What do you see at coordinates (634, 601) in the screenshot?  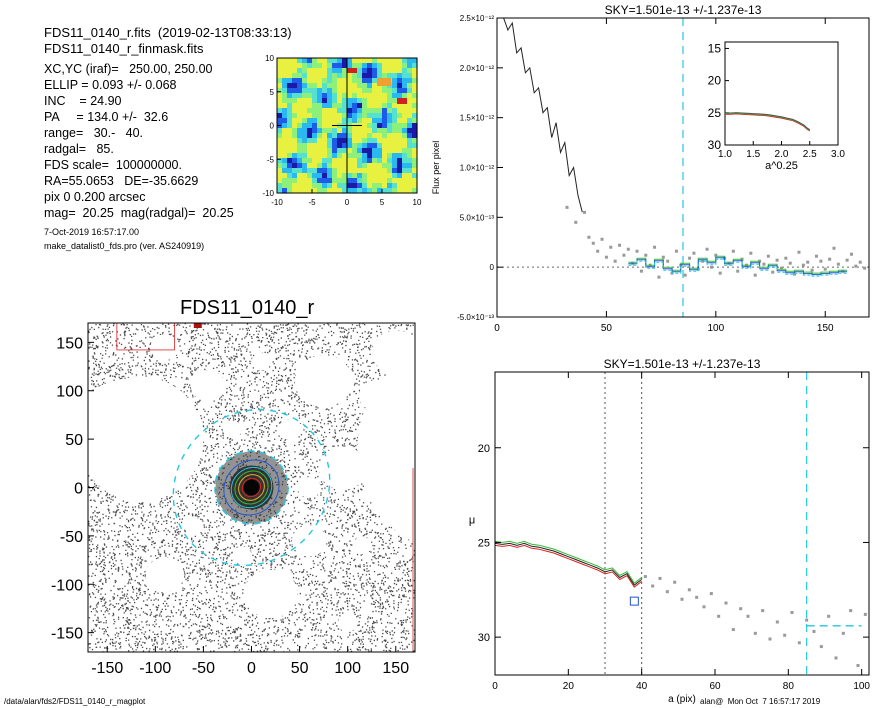 I see `marker-box` at bounding box center [634, 601].